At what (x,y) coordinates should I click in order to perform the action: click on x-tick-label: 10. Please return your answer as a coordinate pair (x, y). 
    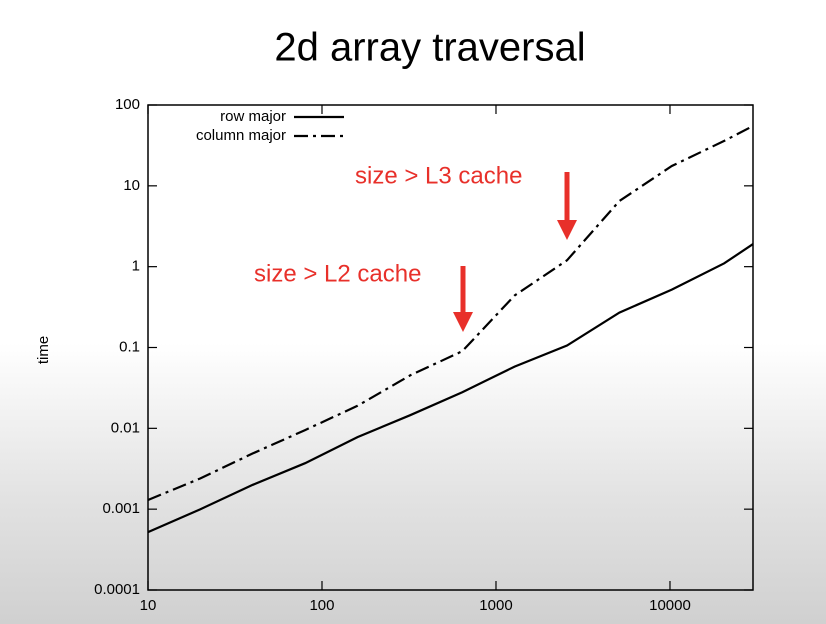
    Looking at the image, I should click on (148, 605).